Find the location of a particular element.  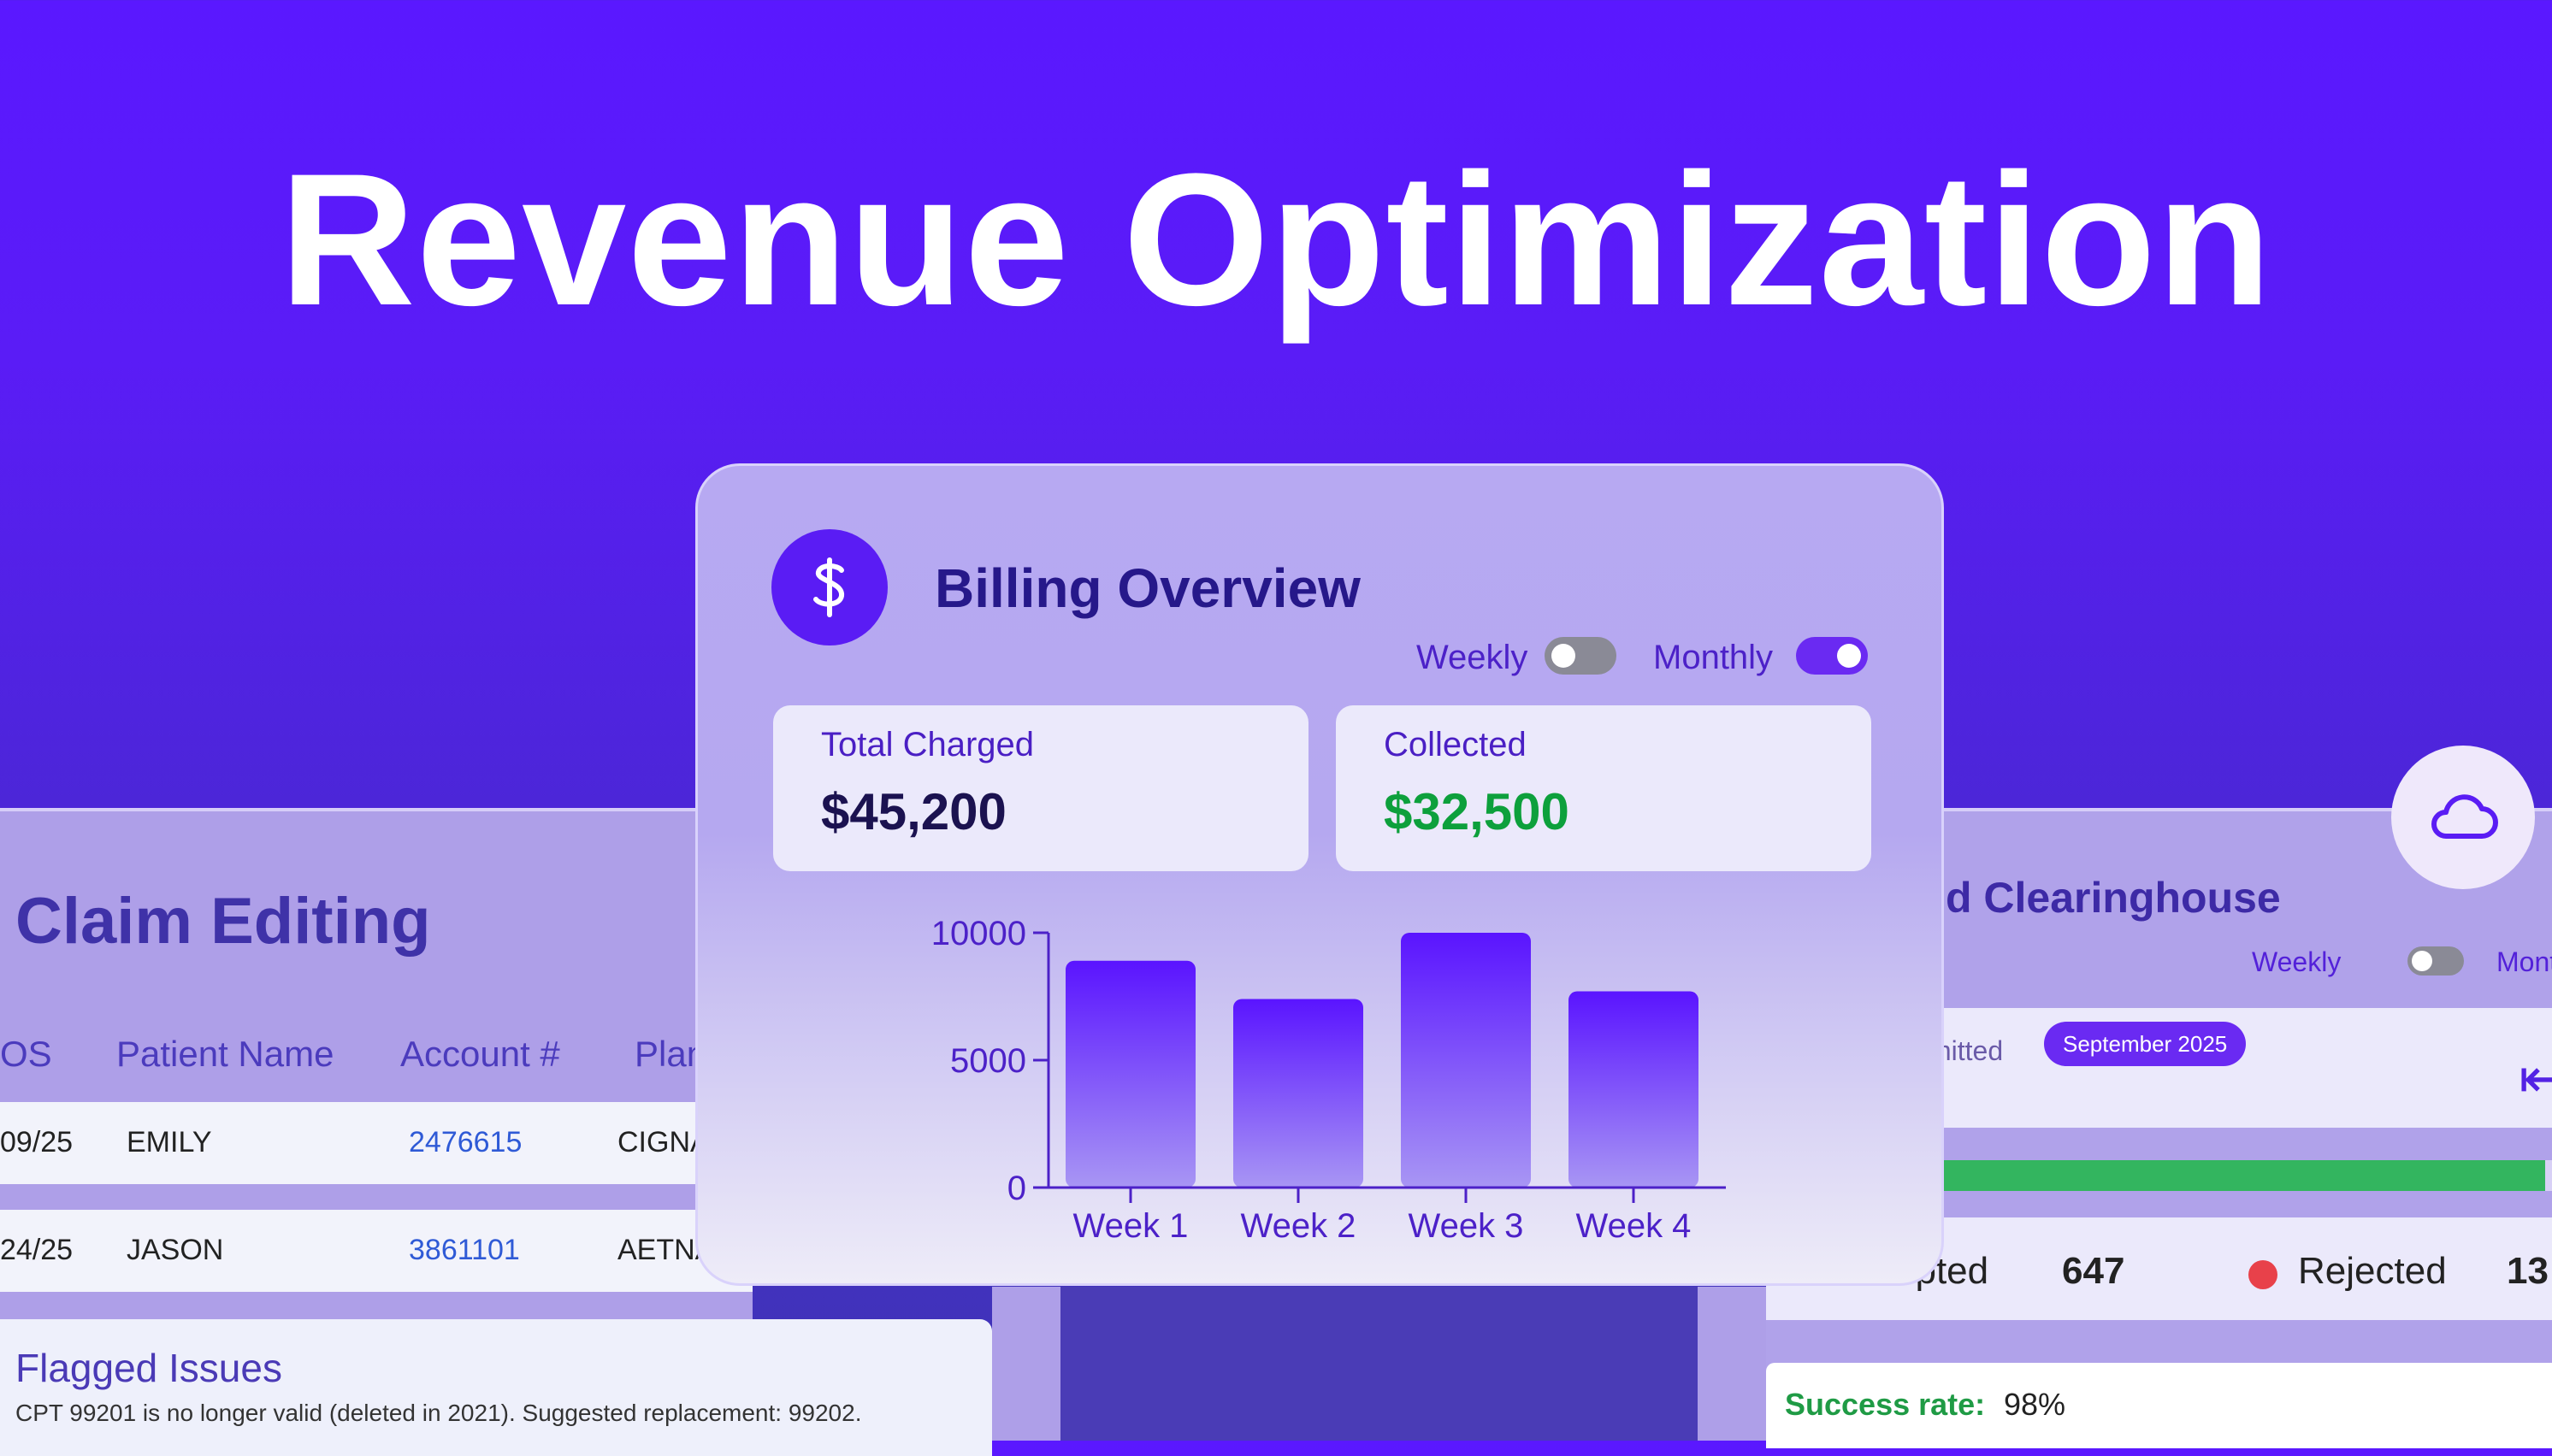

account-link: 3861101 is located at coordinates (465, 1250).